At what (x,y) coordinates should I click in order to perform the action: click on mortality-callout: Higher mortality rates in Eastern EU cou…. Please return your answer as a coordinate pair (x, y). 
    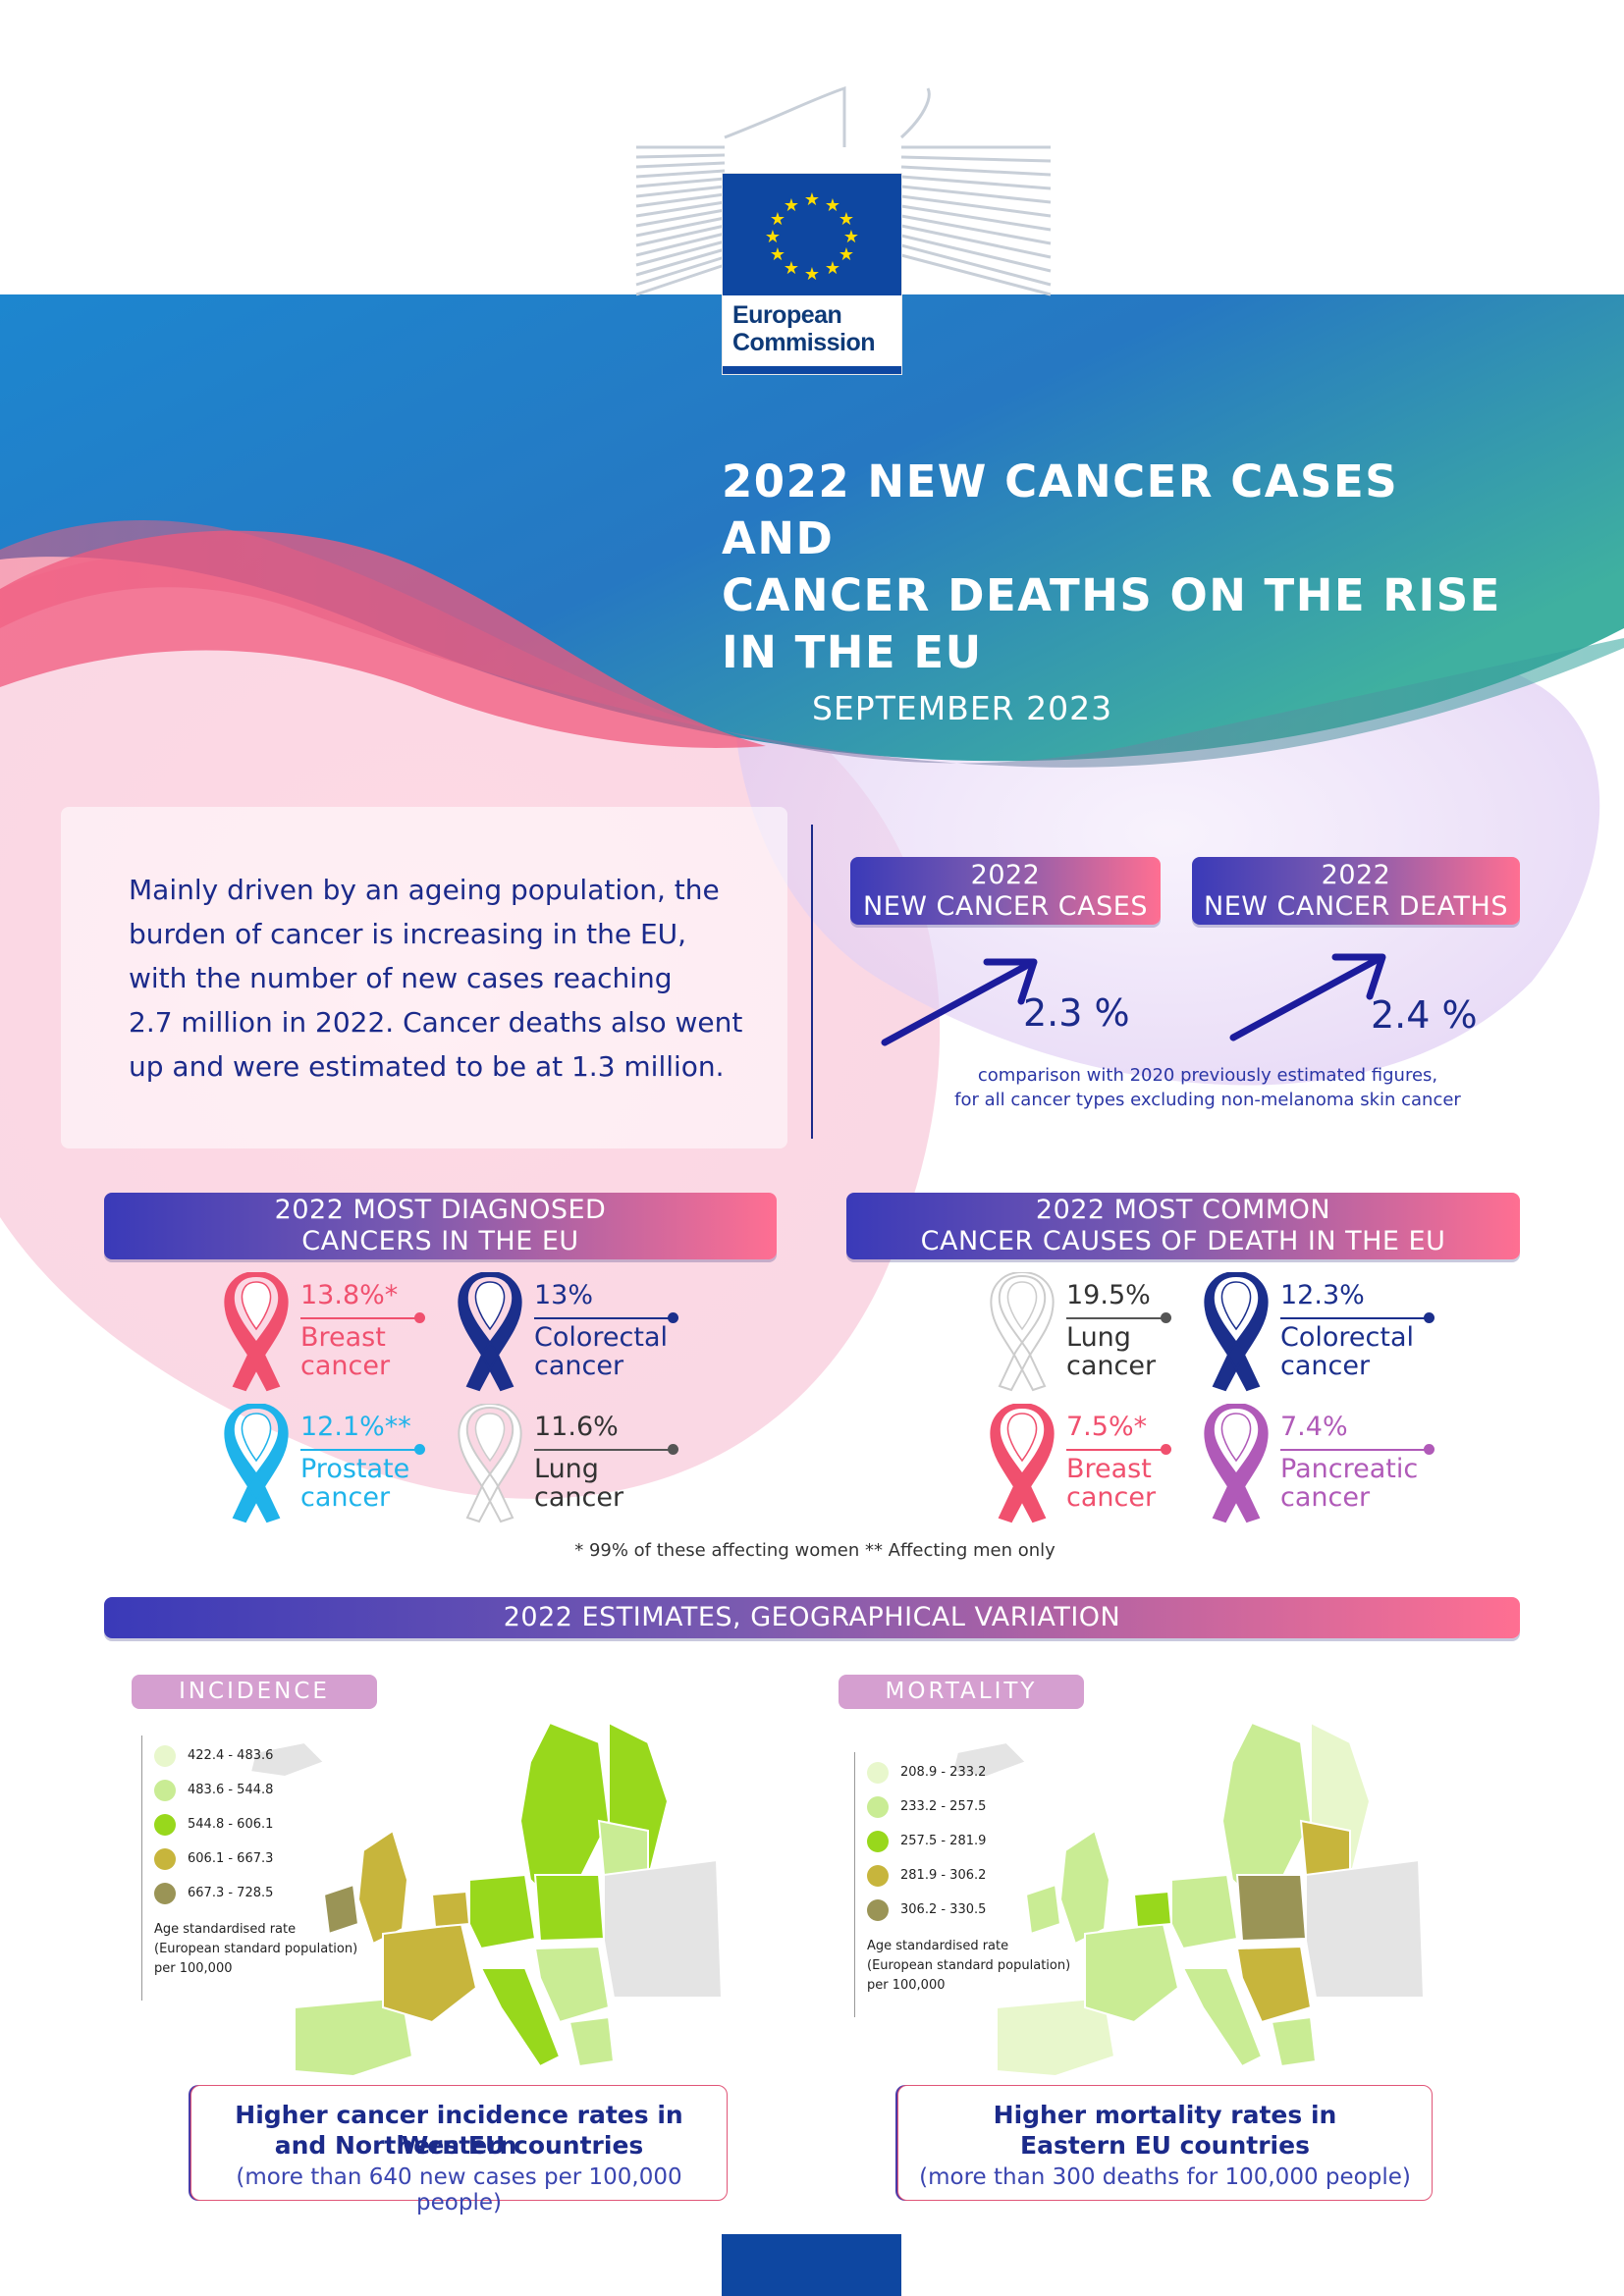
    Looking at the image, I should click on (1165, 2143).